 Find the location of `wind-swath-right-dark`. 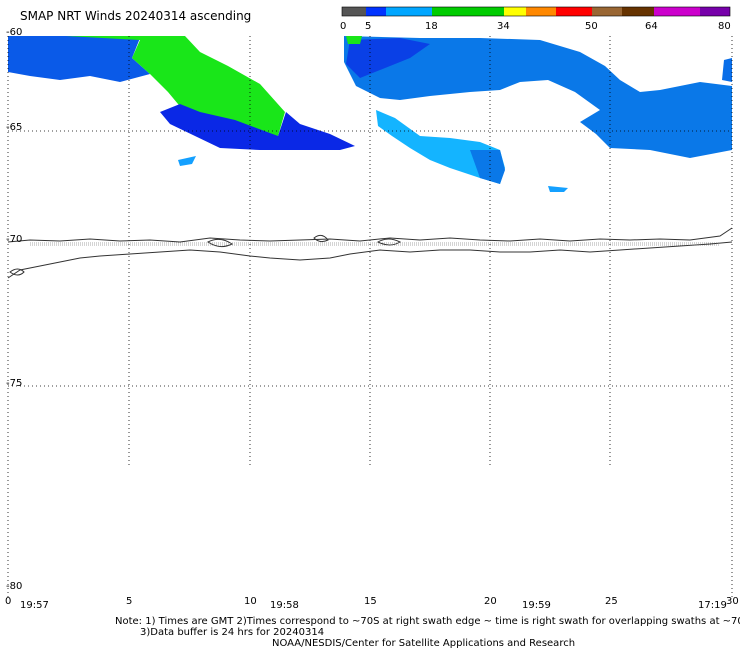

wind-swath-right-dark is located at coordinates (388, 58).